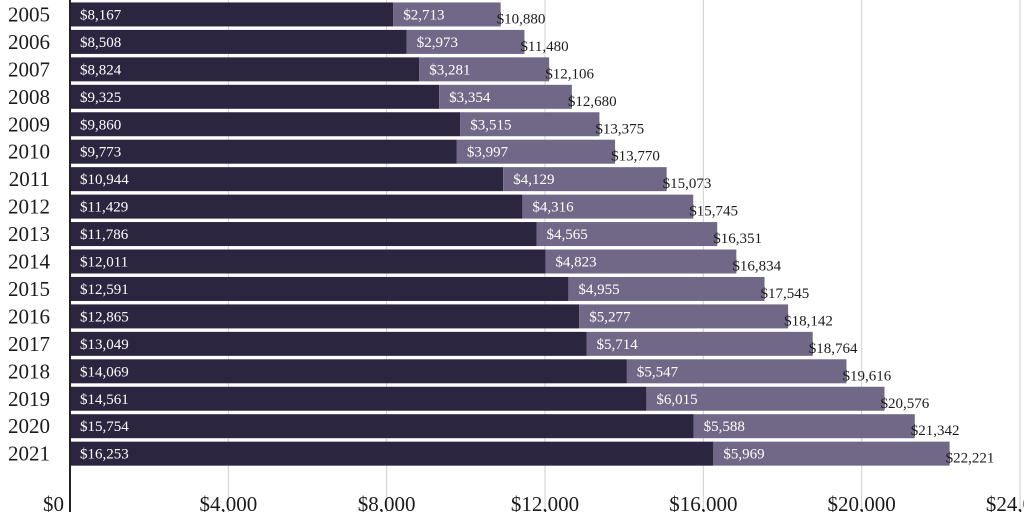 The width and height of the screenshot is (1024, 512). Describe the element at coordinates (866, 376) in the screenshot. I see `bar-total-label: $19,616` at that location.